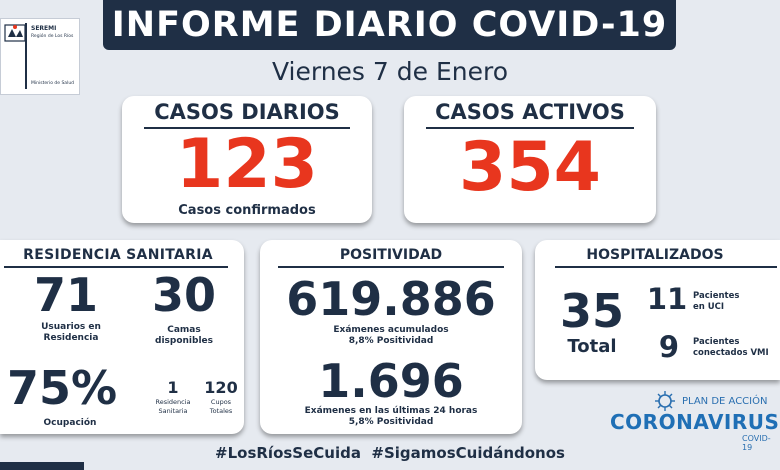 Image resolution: width=780 pixels, height=470 pixels. I want to click on residencia-title: RESIDENCIA SANITARIA, so click(118, 255).